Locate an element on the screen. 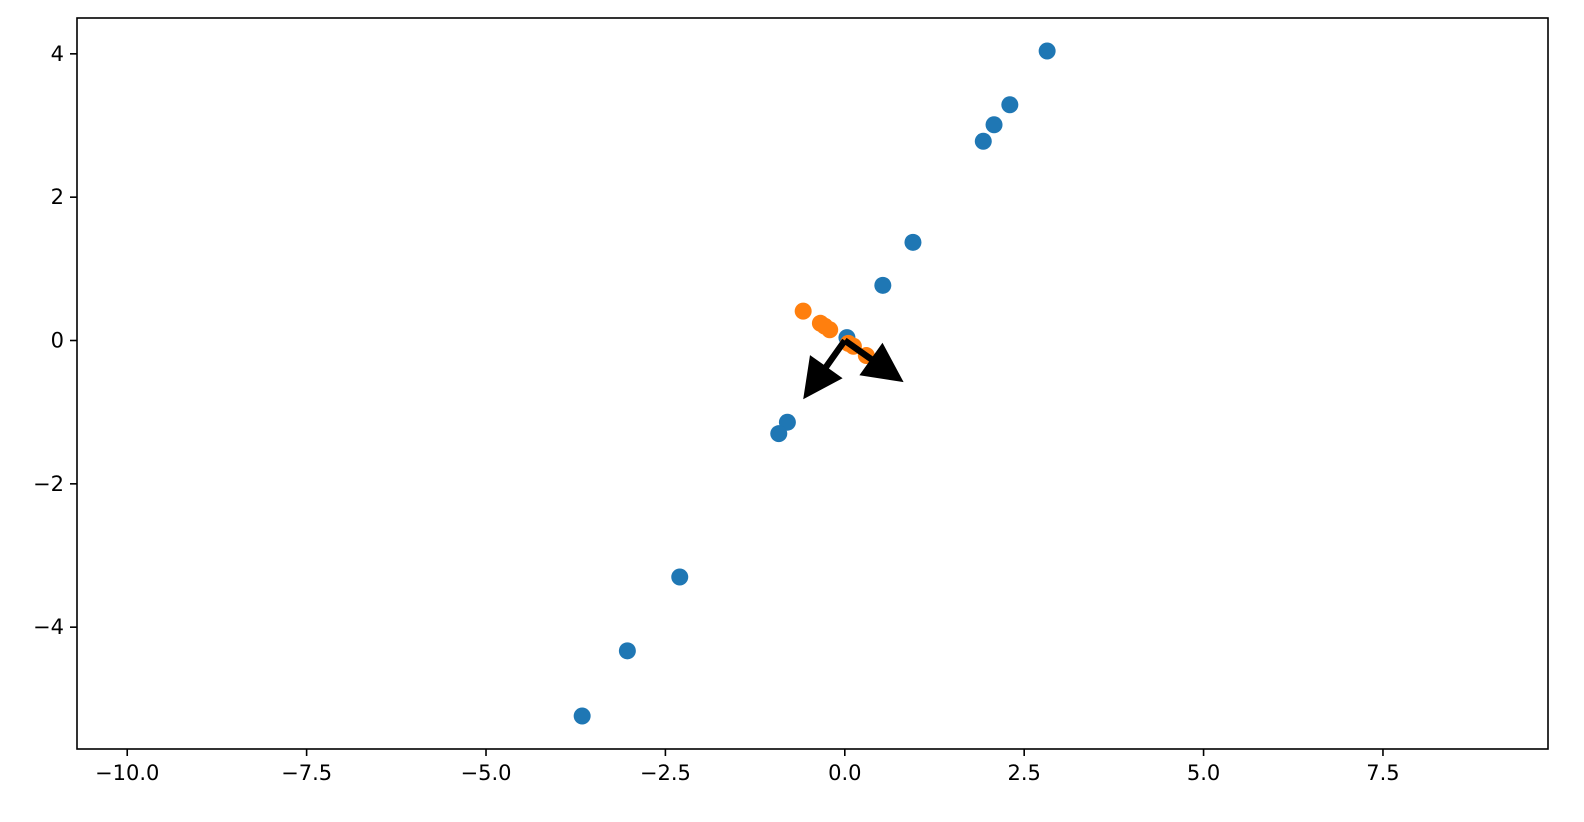 The height and width of the screenshot is (822, 1584). y-tick-label: 0 is located at coordinates (57, 341).